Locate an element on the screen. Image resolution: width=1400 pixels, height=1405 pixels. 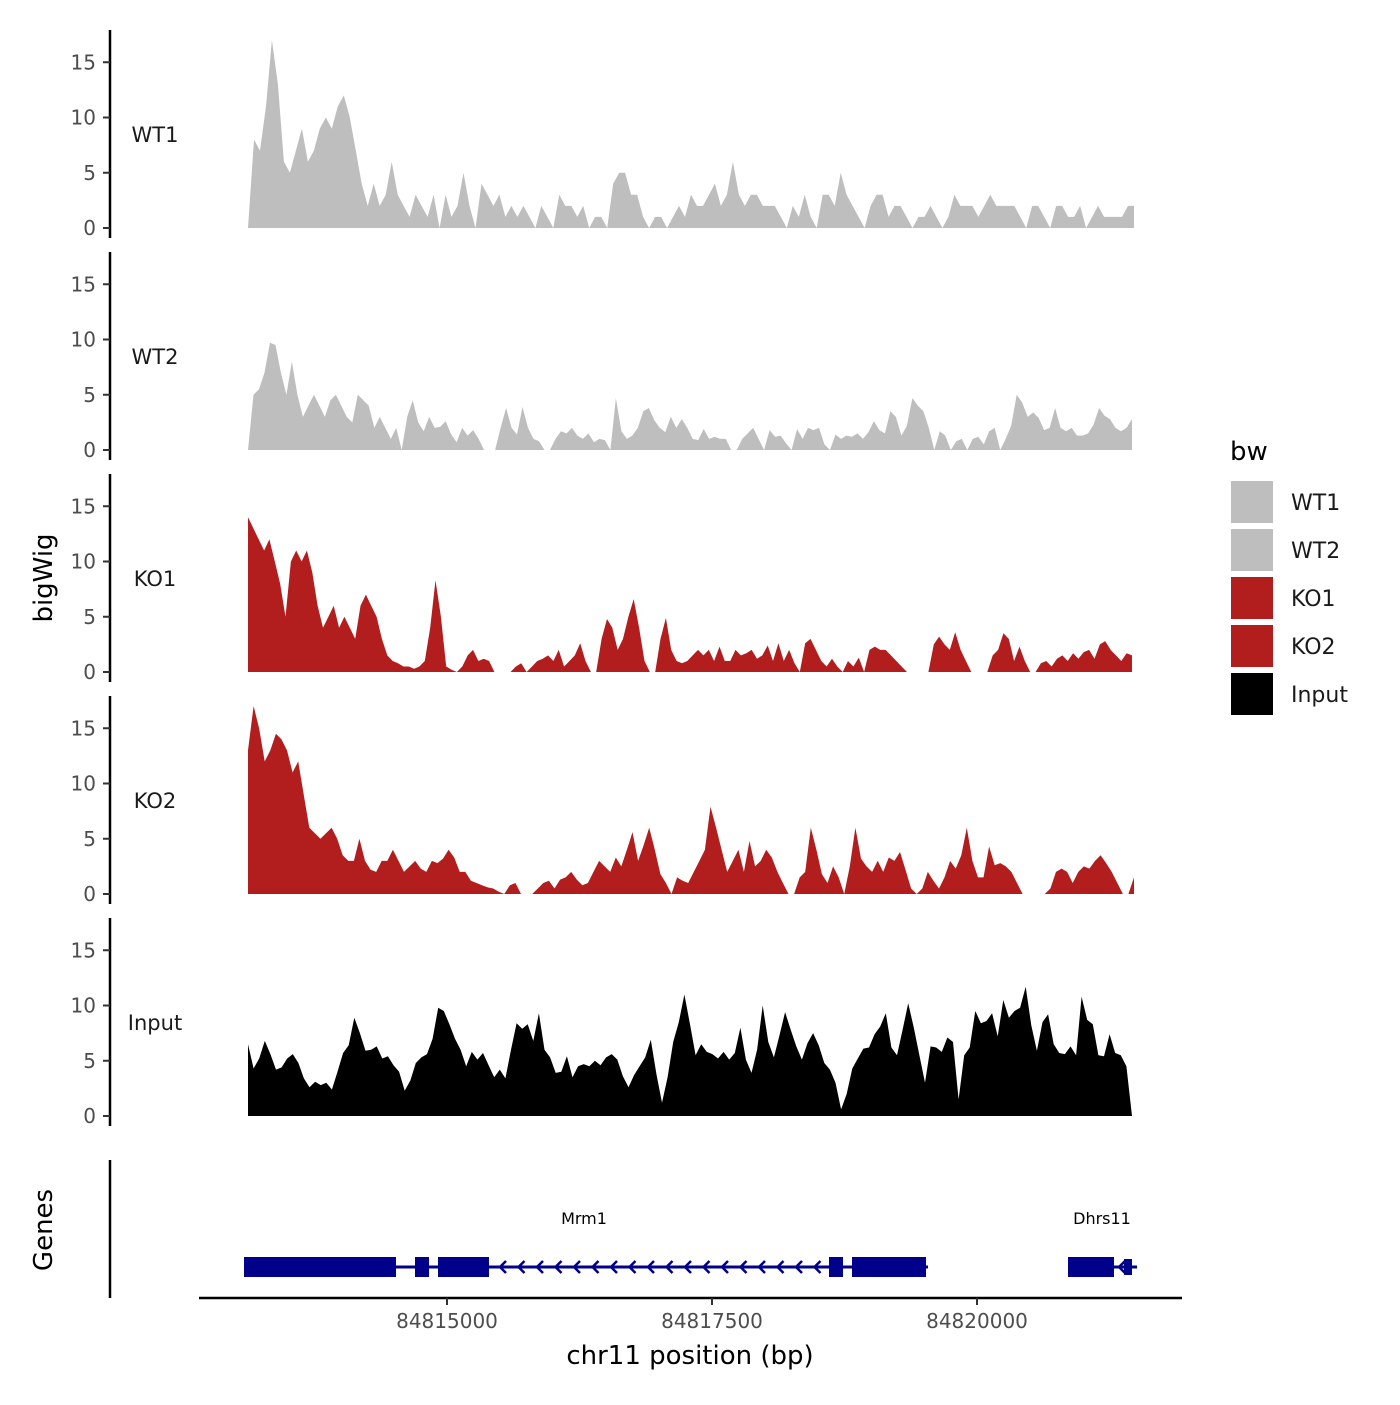
gene-track: Mrm1 Dhrs11 is located at coordinates (622, 1229).